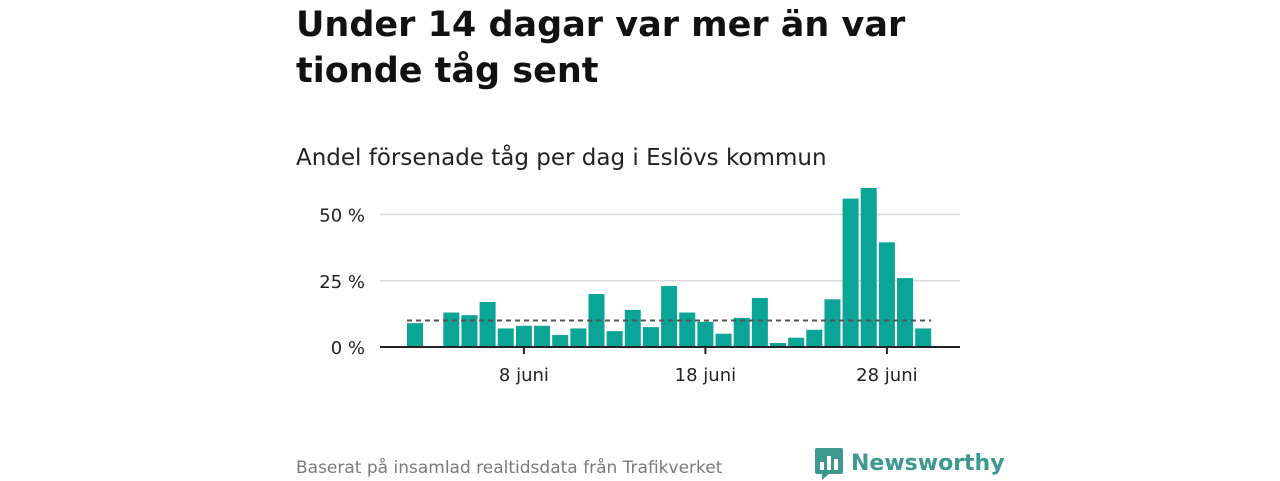  I want to click on x-tick-label: 18 juni, so click(705, 375).